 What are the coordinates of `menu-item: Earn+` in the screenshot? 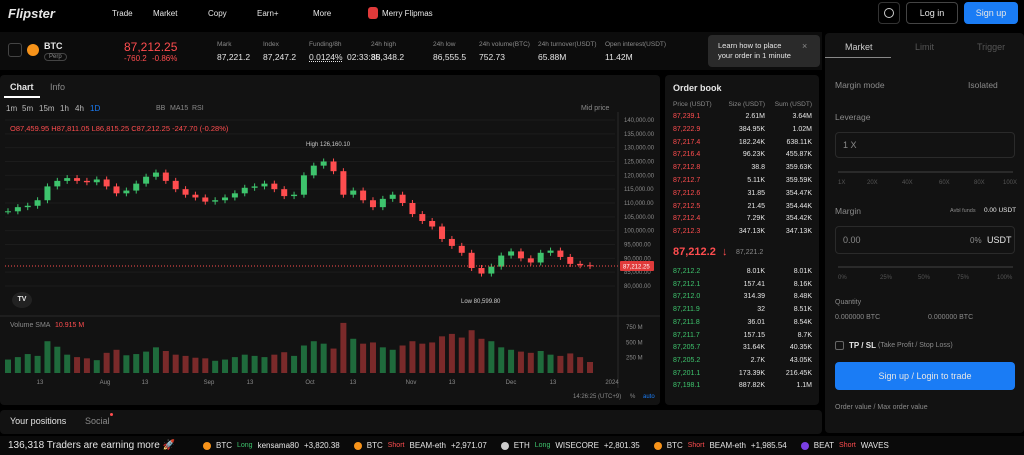 It's located at (268, 13).